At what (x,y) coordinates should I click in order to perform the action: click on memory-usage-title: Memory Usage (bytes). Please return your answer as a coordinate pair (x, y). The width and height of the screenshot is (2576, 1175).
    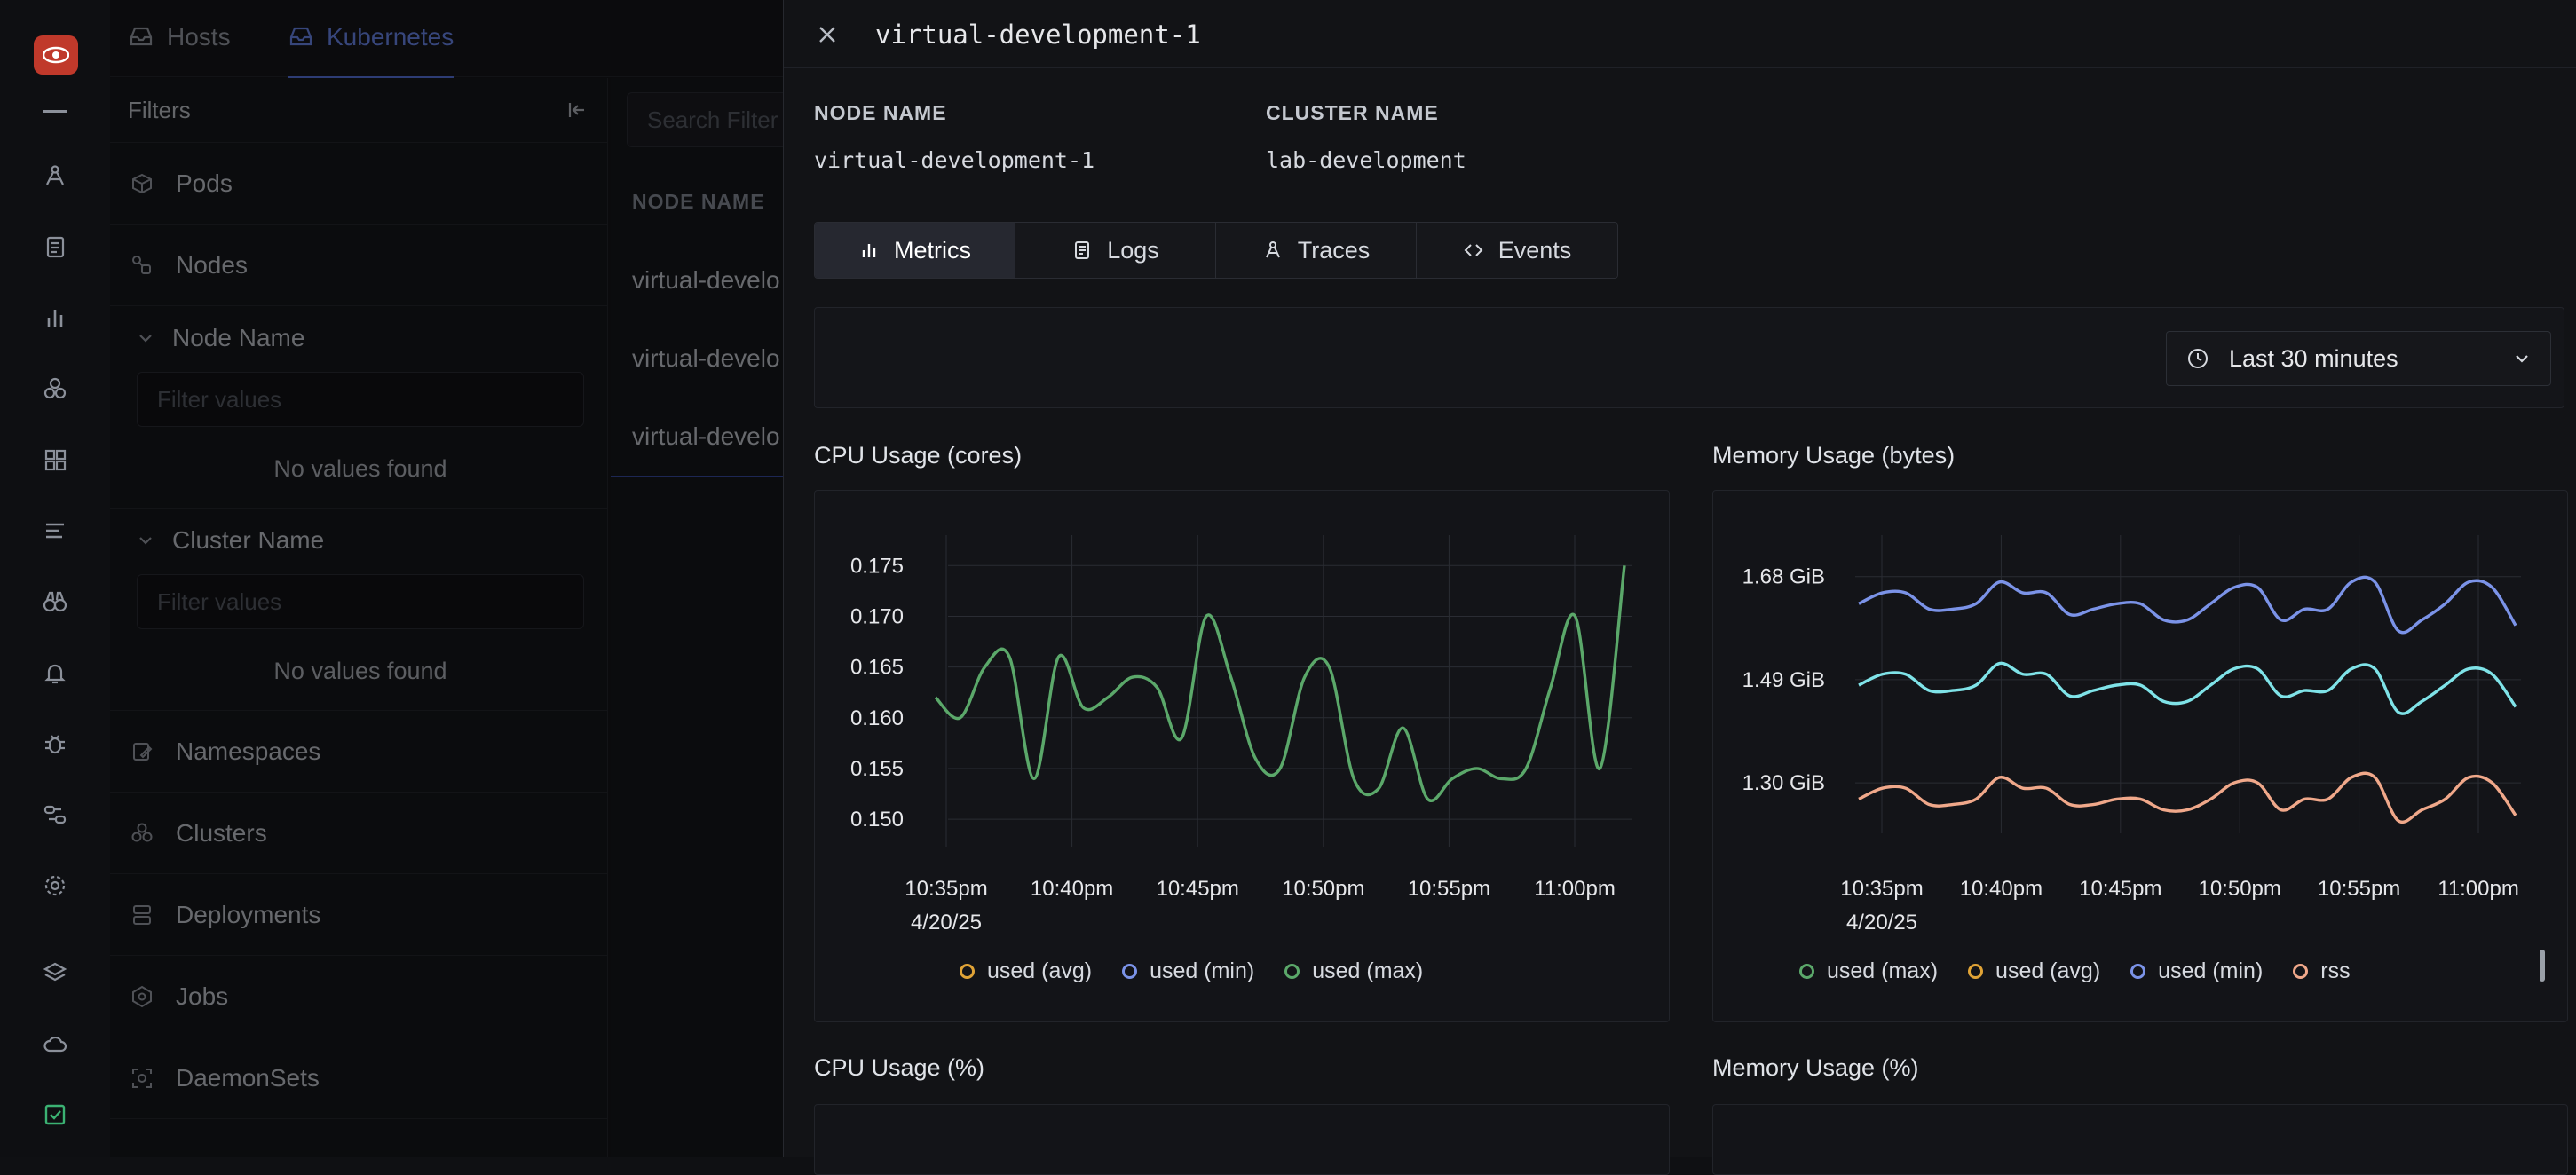
    Looking at the image, I should click on (1834, 455).